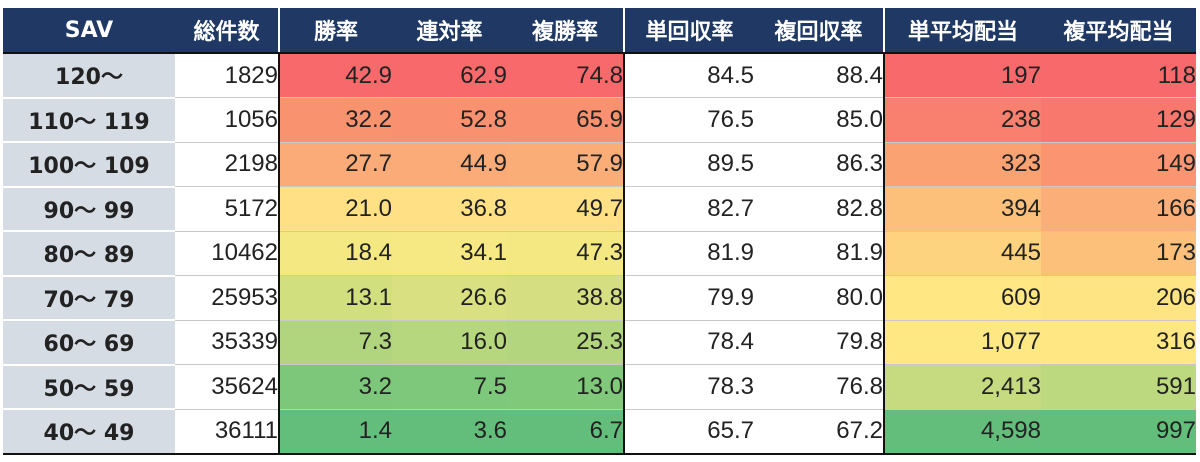 This screenshot has width=1200, height=462. I want to click on total-count-cell: 35339, so click(227, 342).